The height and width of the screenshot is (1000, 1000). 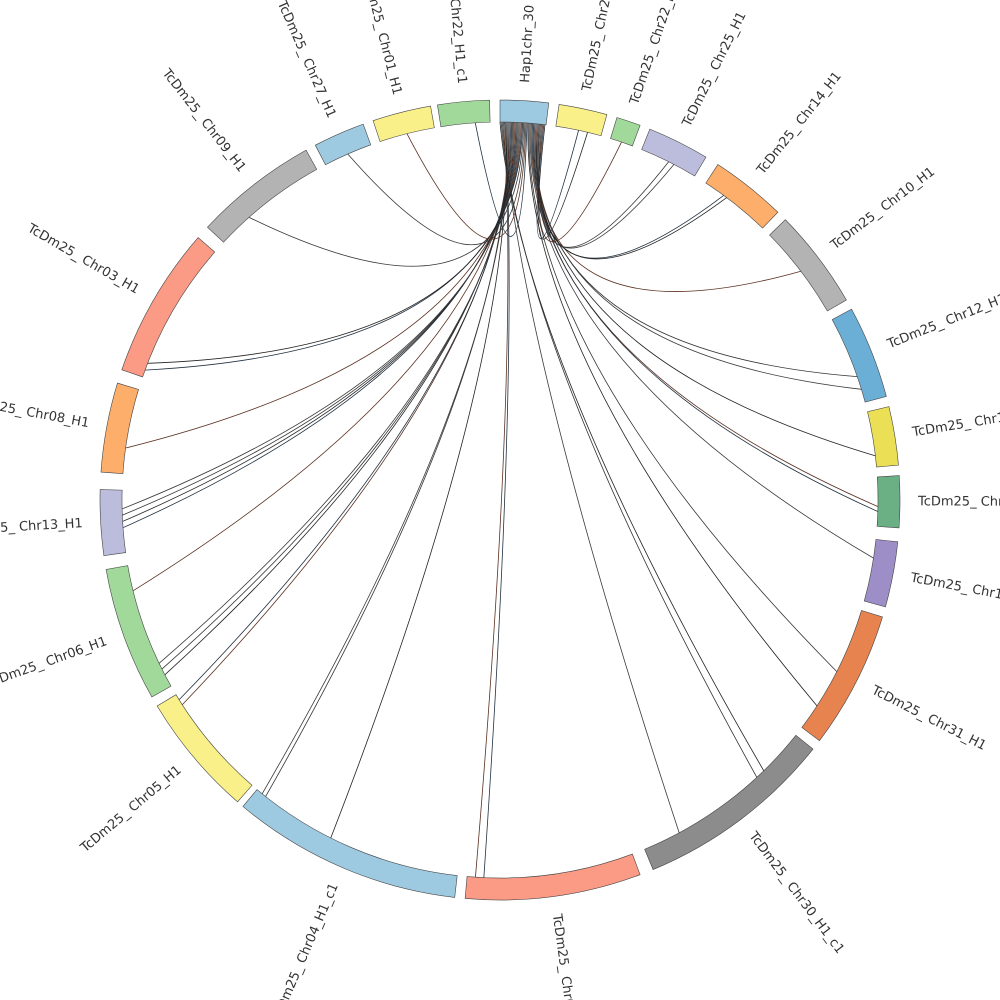 What do you see at coordinates (599, 47) in the screenshot?
I see `chromosome-label: TcDm25_ Chr20_H1` at bounding box center [599, 47].